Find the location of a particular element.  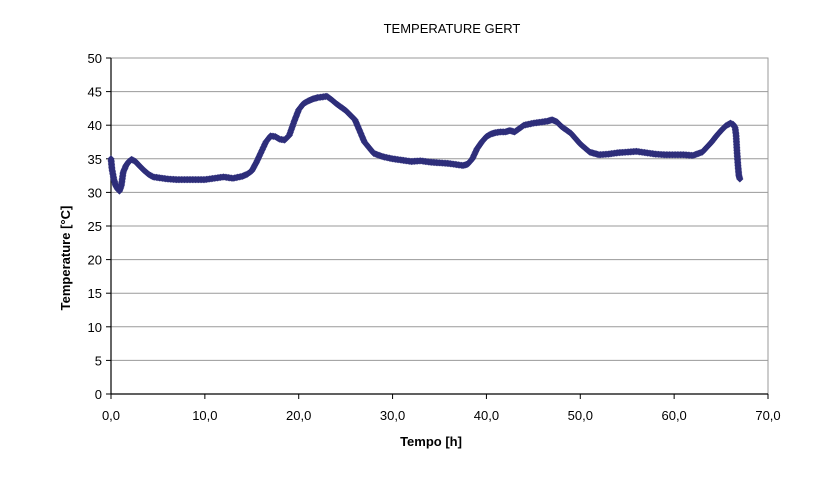

x-axis-ticks: 0,0 10,0 20,0 30,0 40,0 50,0 60,0 70,0 is located at coordinates (441, 408).